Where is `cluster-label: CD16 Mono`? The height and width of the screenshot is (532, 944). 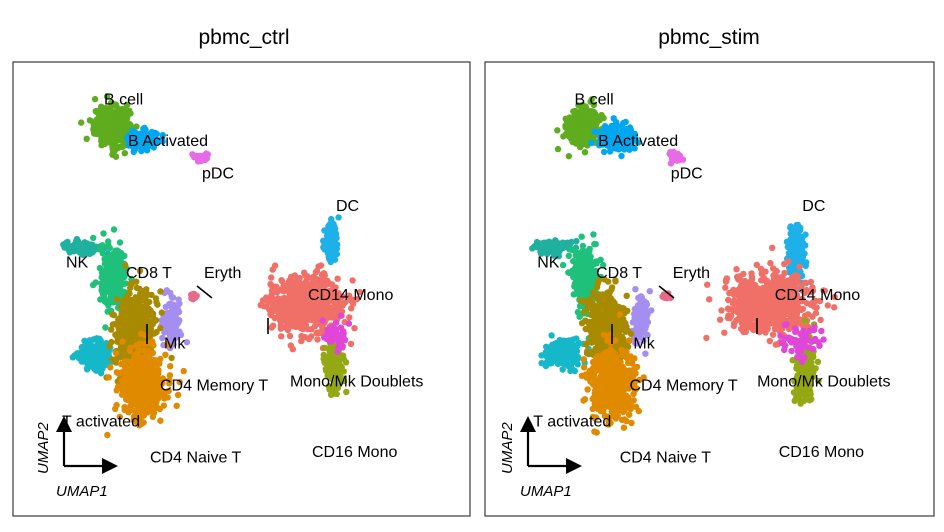 cluster-label: CD16 Mono is located at coordinates (354, 452).